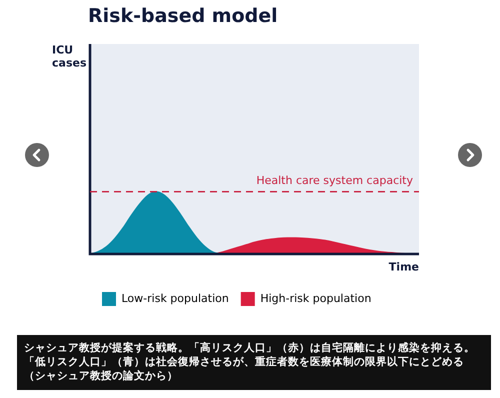 The height and width of the screenshot is (398, 500). Describe the element at coordinates (183, 16) in the screenshot. I see `chart-title: Risk-based model` at that location.